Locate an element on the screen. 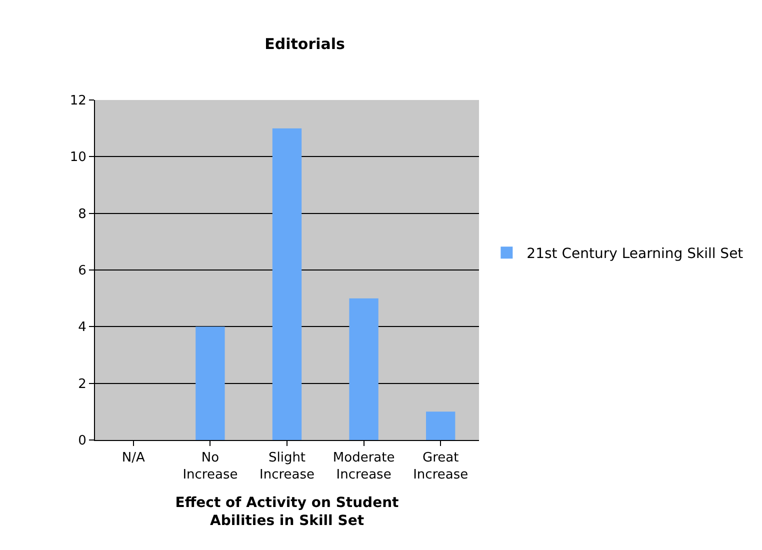 The height and width of the screenshot is (550, 762). legend-label: 21st Century Learning Skill Set is located at coordinates (635, 254).